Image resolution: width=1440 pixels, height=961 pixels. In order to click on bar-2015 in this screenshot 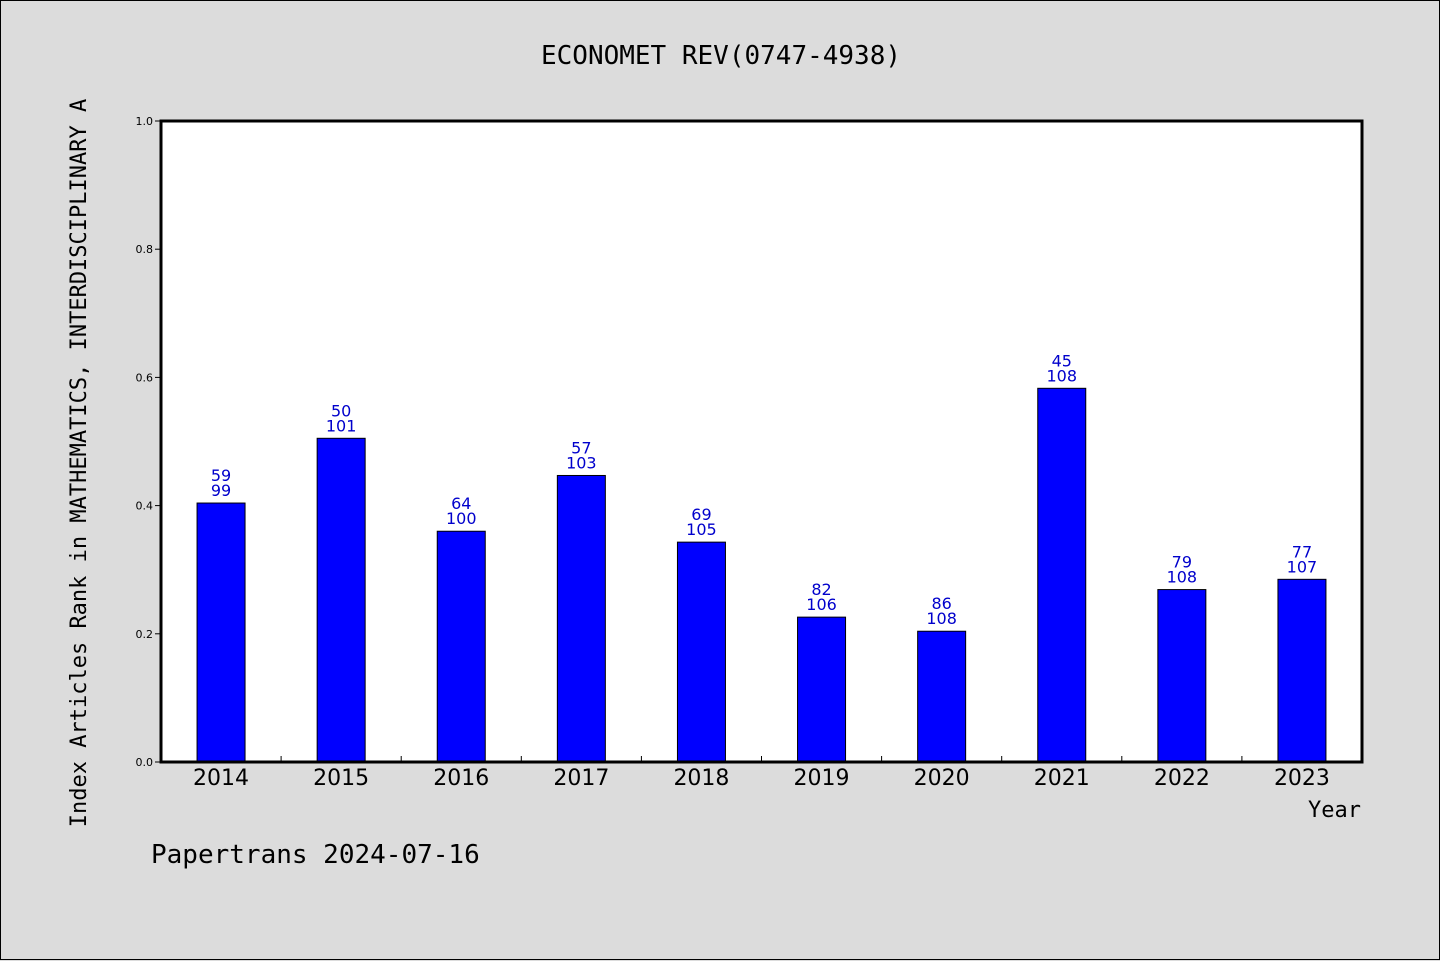, I will do `click(341, 600)`.